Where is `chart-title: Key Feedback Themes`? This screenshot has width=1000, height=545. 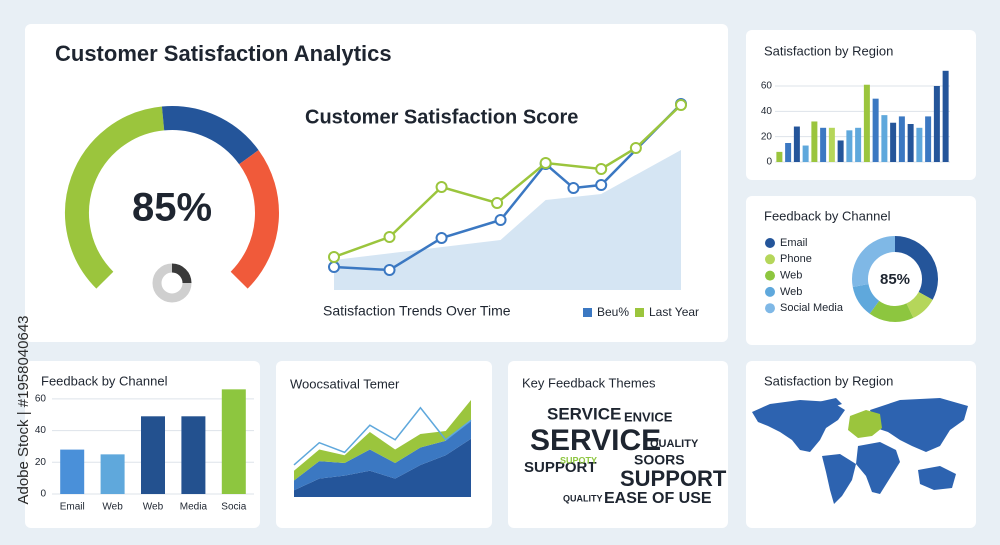 chart-title: Key Feedback Themes is located at coordinates (589, 382).